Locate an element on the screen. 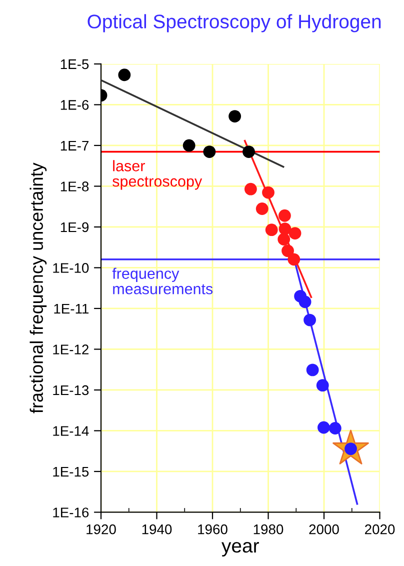 This screenshot has width=404, height=566. x-tick-label: 2000 is located at coordinates (324, 529).